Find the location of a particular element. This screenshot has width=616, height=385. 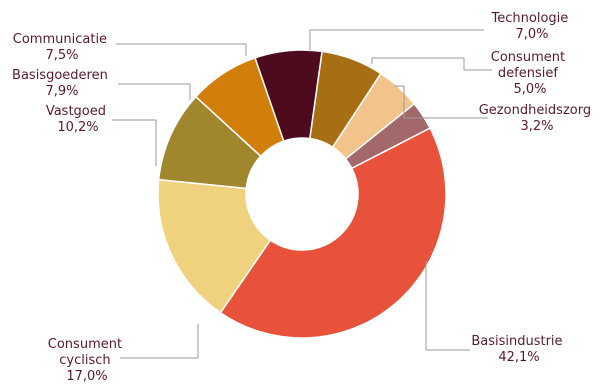

label-vastgoed: Vastgoed 10,2% is located at coordinates (78, 119).